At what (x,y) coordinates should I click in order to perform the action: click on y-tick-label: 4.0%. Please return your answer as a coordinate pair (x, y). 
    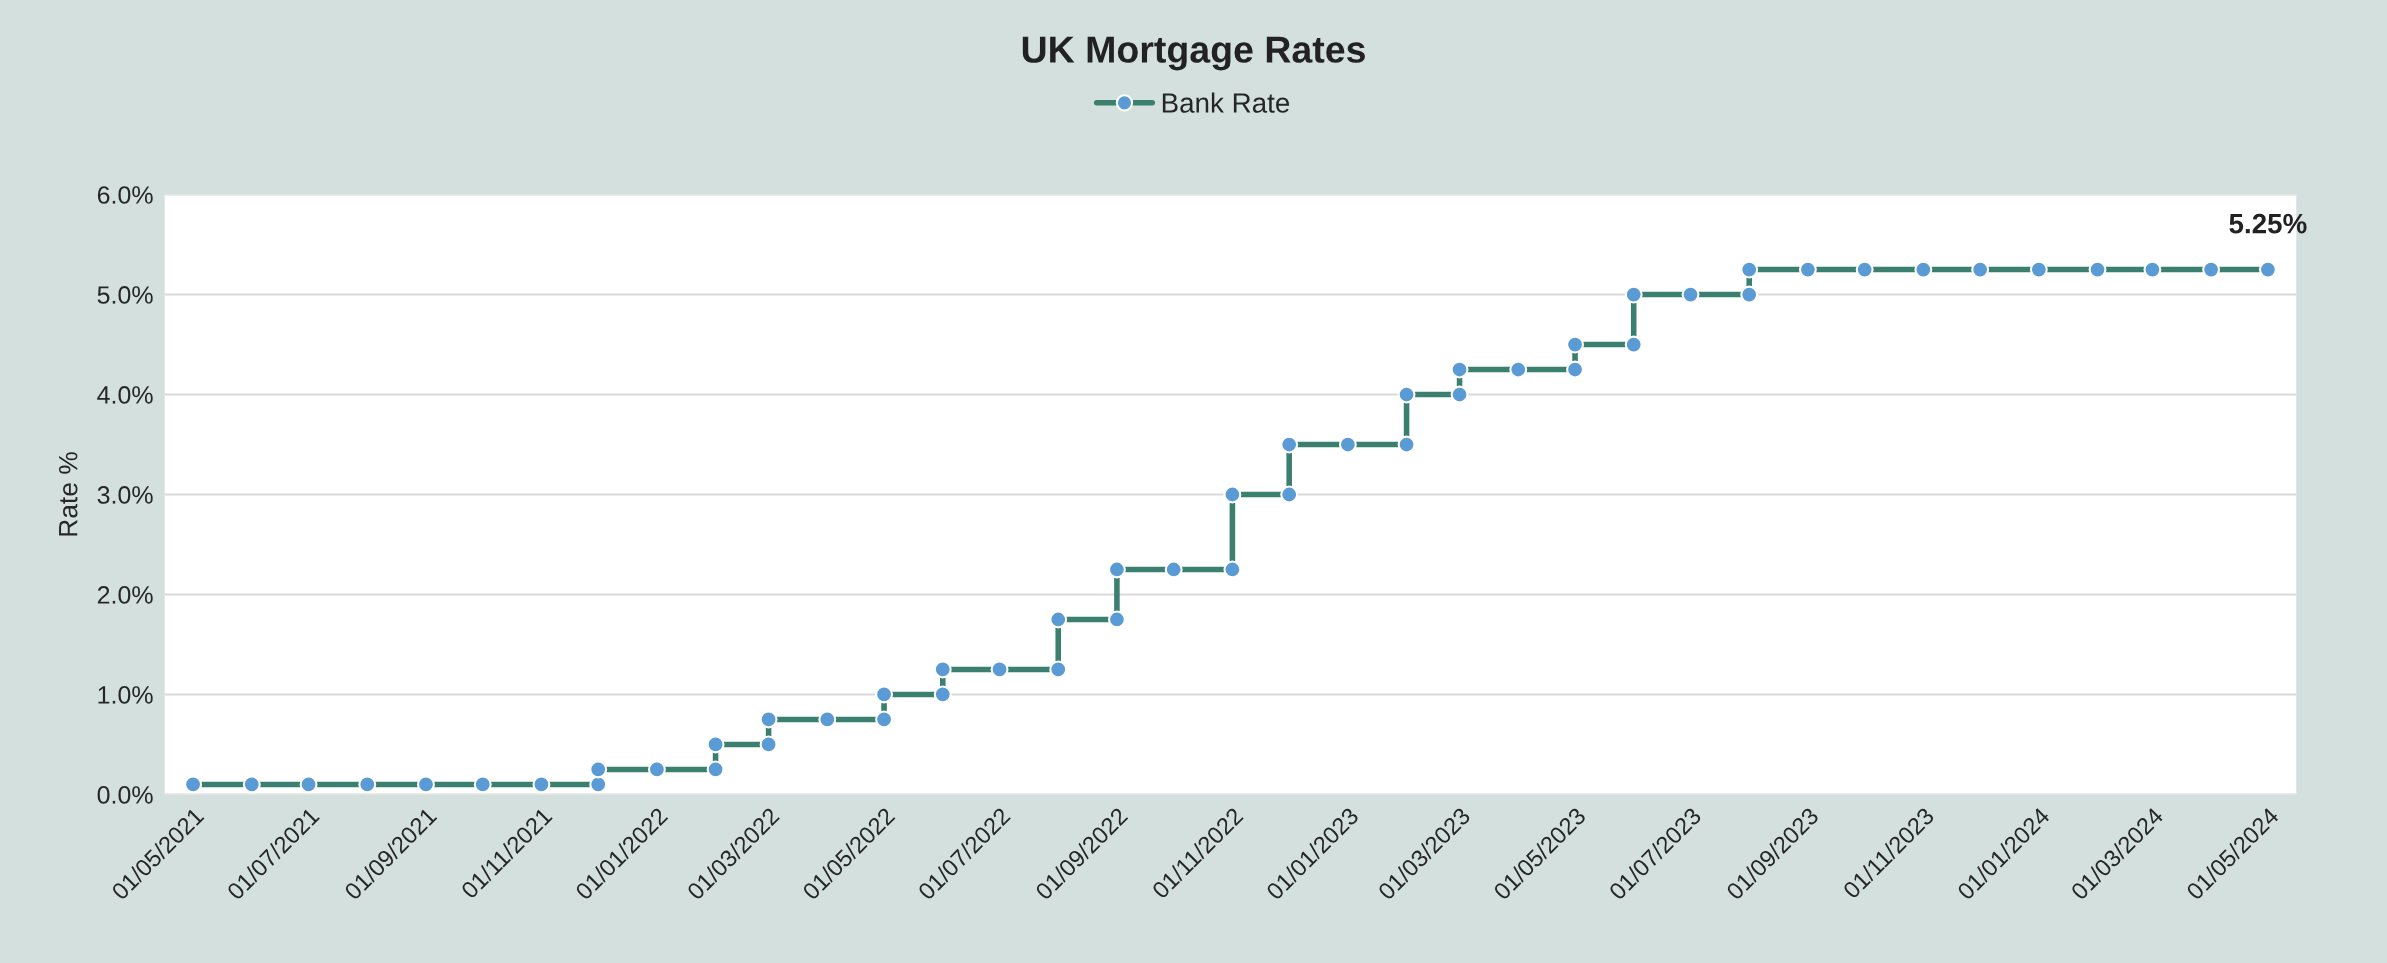
    Looking at the image, I should click on (125, 395).